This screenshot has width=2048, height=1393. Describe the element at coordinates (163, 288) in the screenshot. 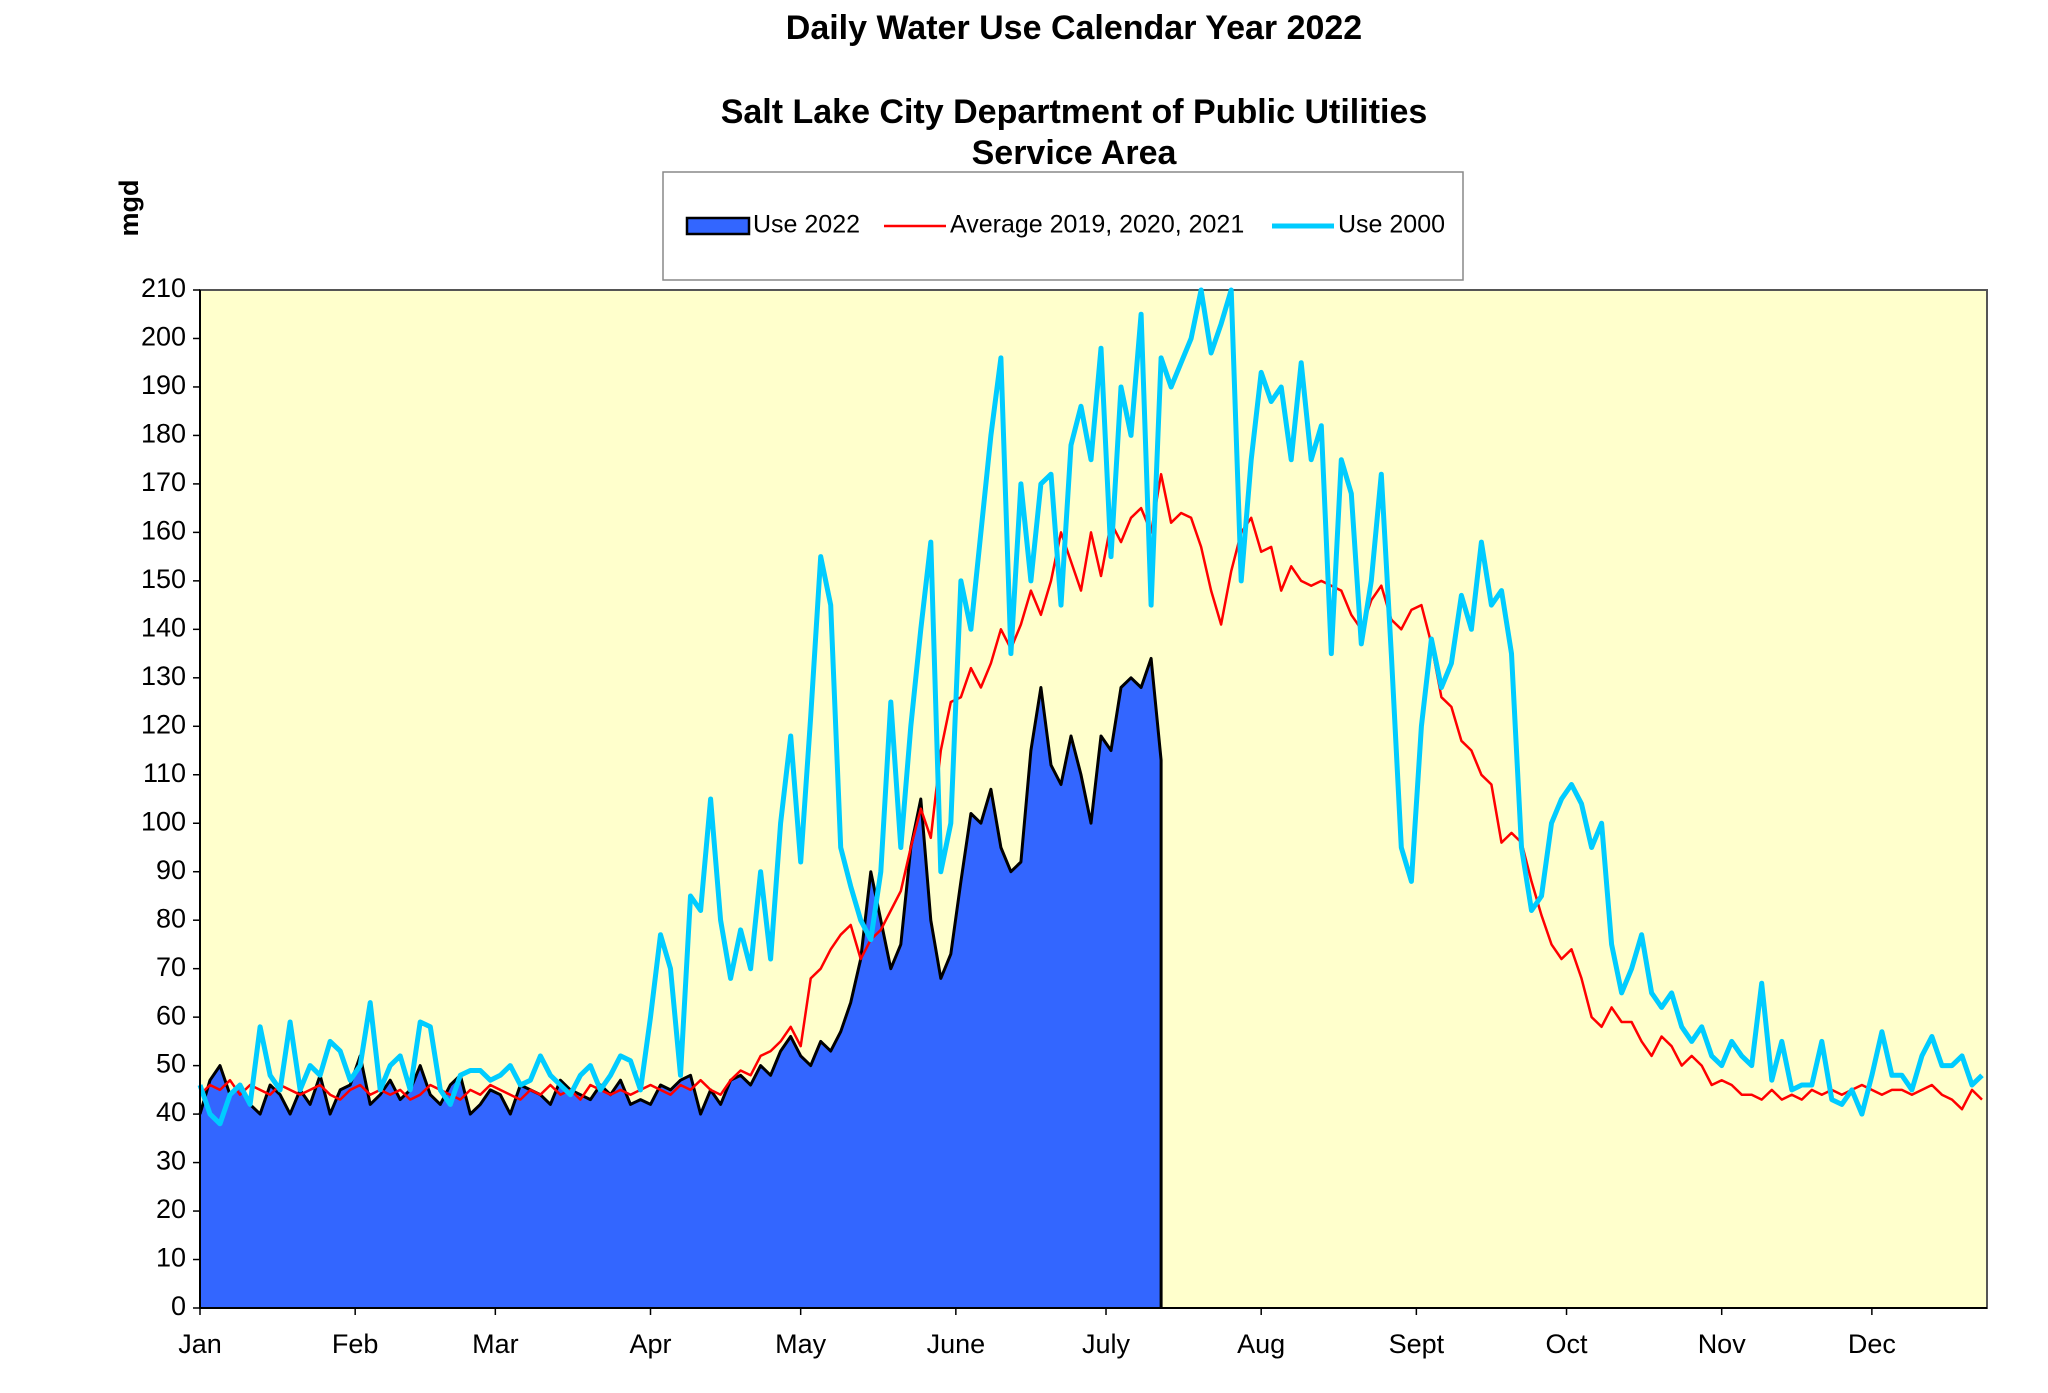

I see `y-tick-label: 210` at that location.